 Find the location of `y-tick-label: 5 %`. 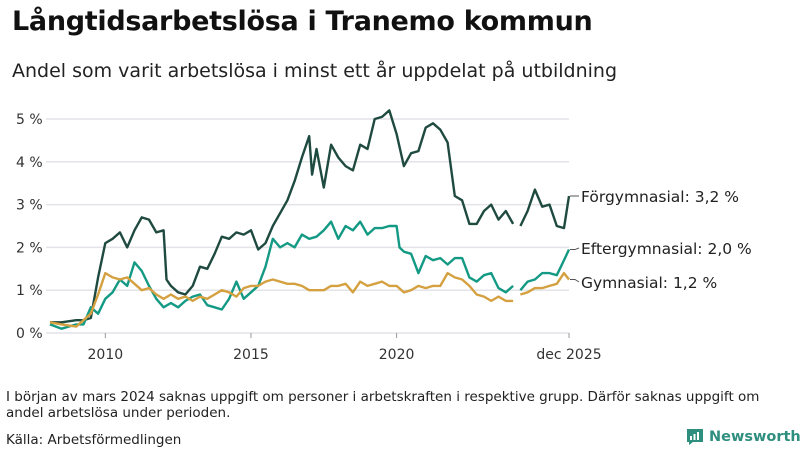

y-tick-label: 5 % is located at coordinates (29, 120).